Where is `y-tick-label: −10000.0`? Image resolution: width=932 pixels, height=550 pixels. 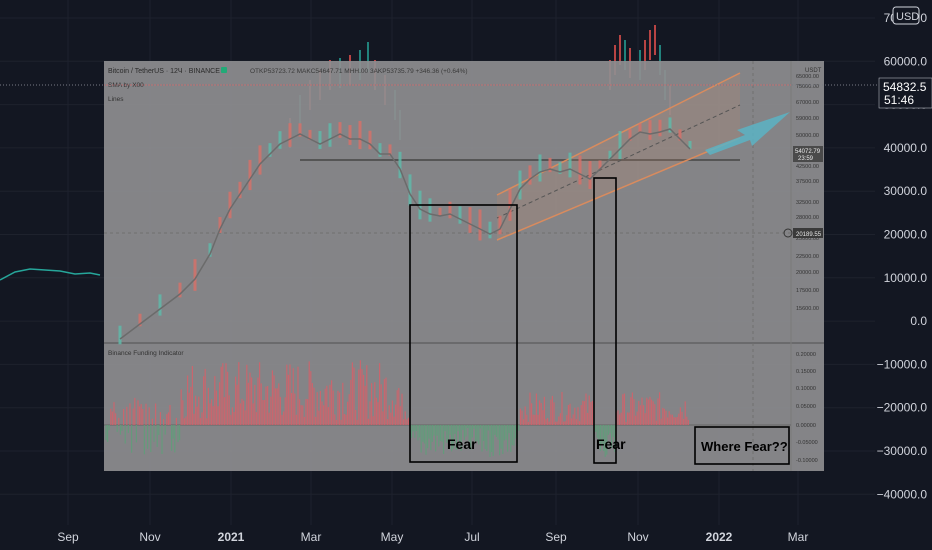
y-tick-label: −10000.0 is located at coordinates (902, 364).